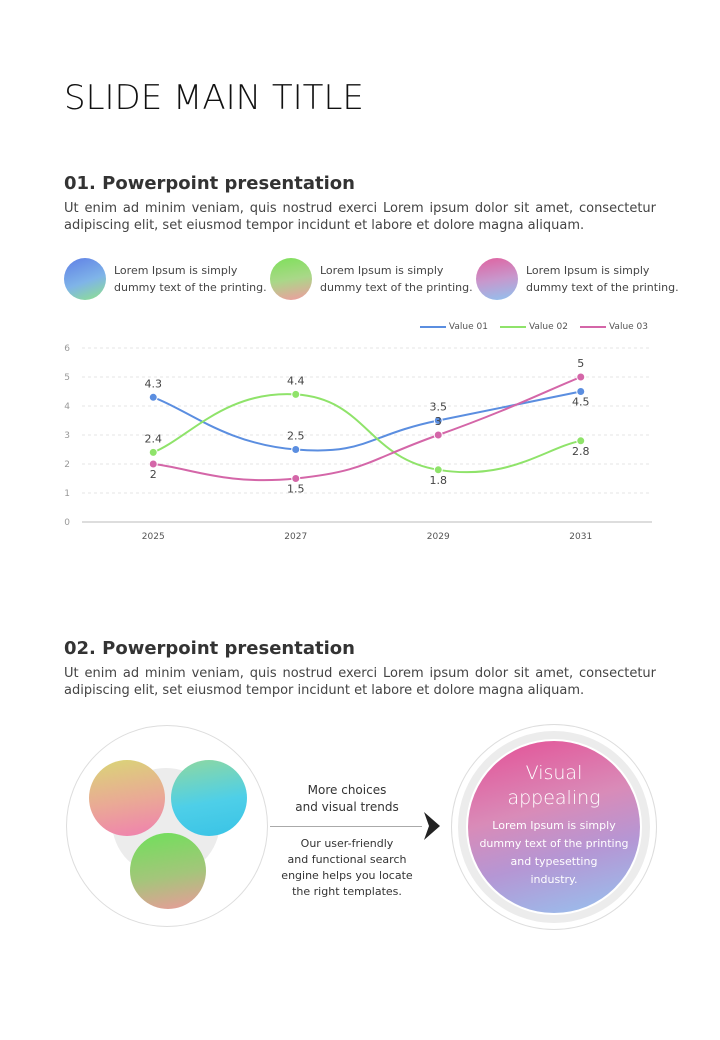 The height and width of the screenshot is (1040, 720). I want to click on feature-circle-ring, so click(554, 827).